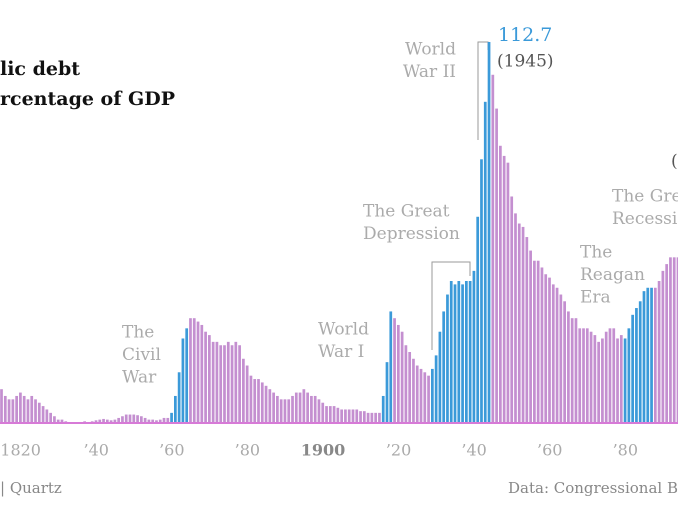  What do you see at coordinates (139, 378) in the screenshot?
I see `annotation: War` at bounding box center [139, 378].